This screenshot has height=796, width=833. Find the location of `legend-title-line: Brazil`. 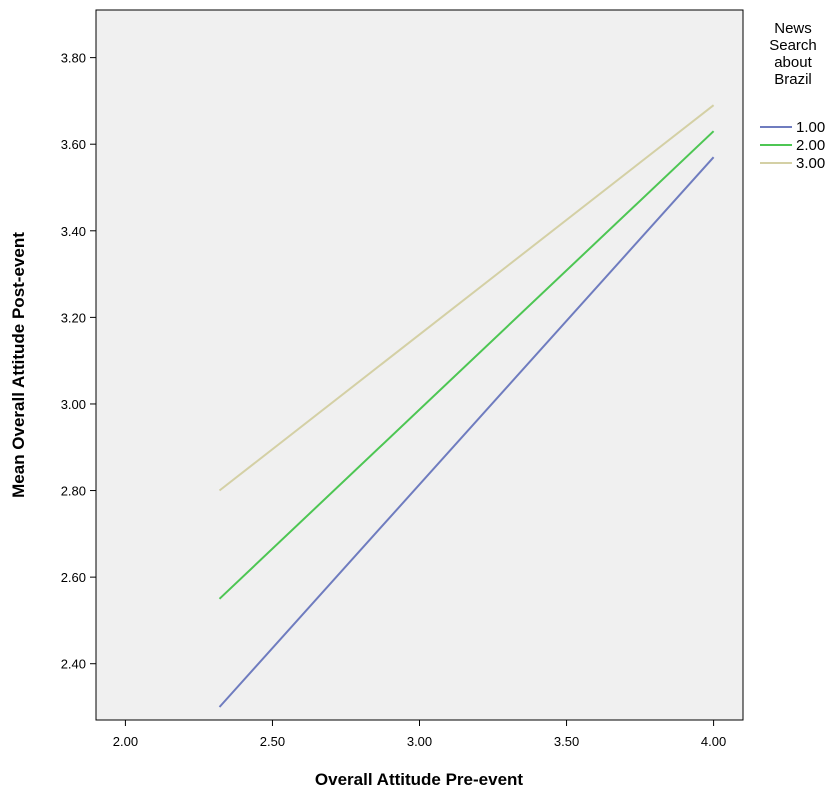

legend-title-line: Brazil is located at coordinates (793, 79).